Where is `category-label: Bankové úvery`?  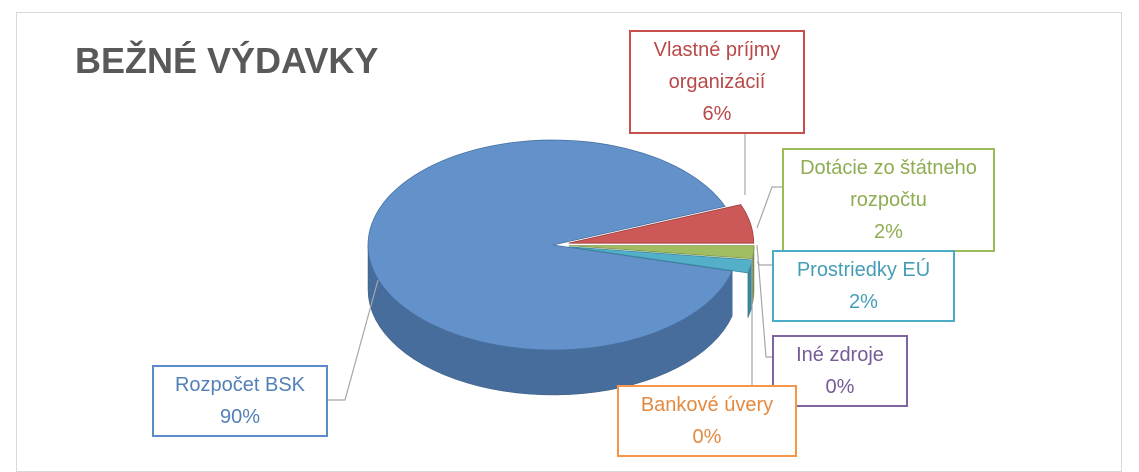
category-label: Bankové úvery is located at coordinates (707, 405).